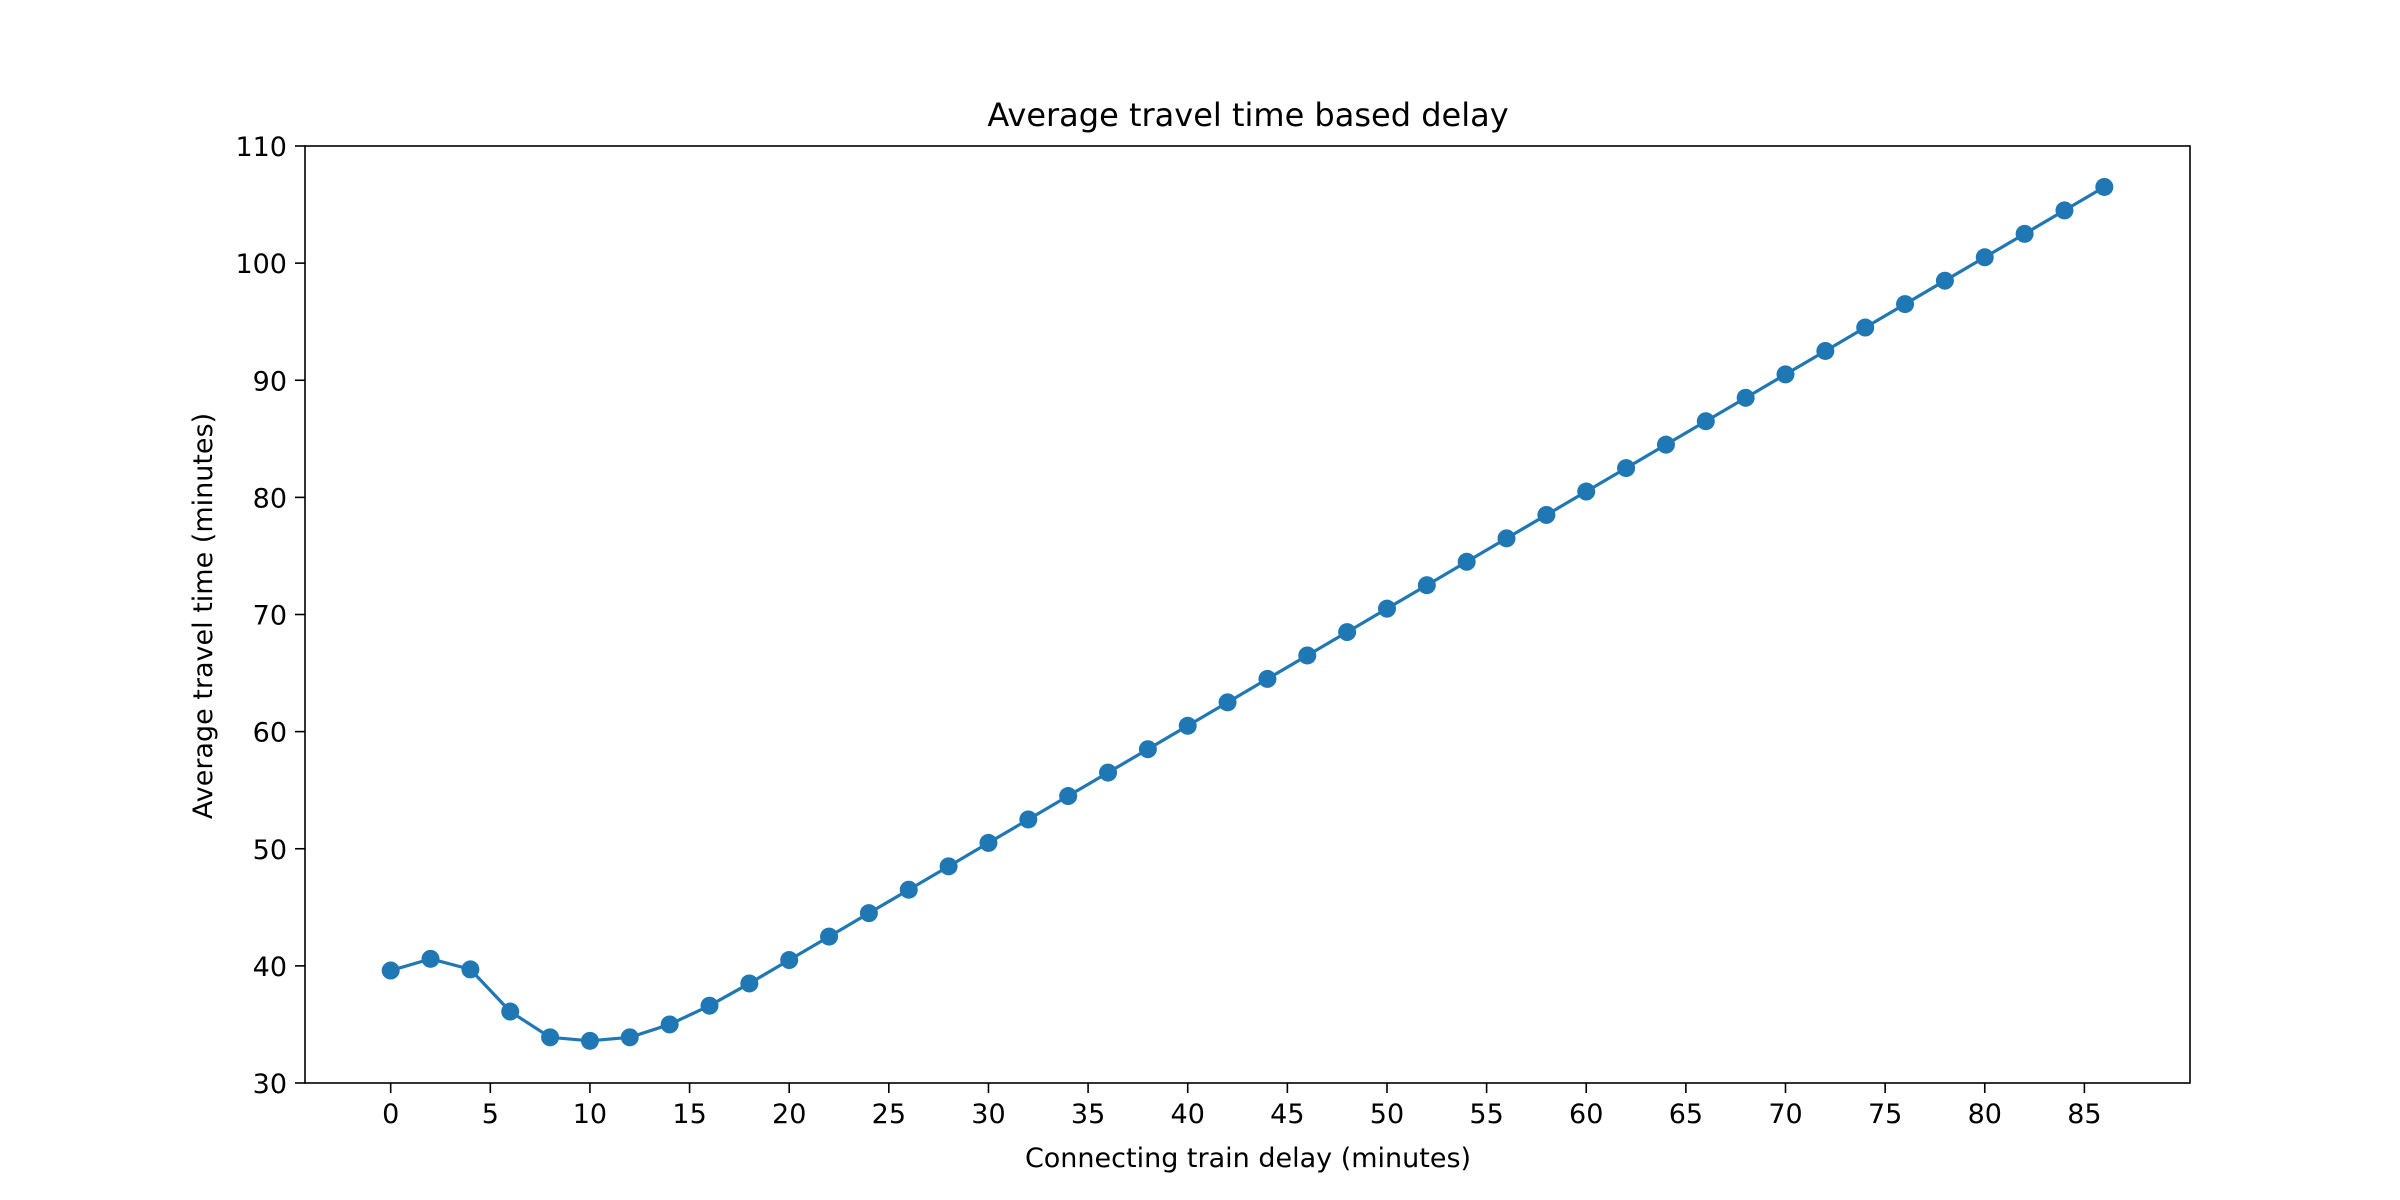 The width and height of the screenshot is (2400, 1200). What do you see at coordinates (261, 147) in the screenshot?
I see `y-tick-label: 110` at bounding box center [261, 147].